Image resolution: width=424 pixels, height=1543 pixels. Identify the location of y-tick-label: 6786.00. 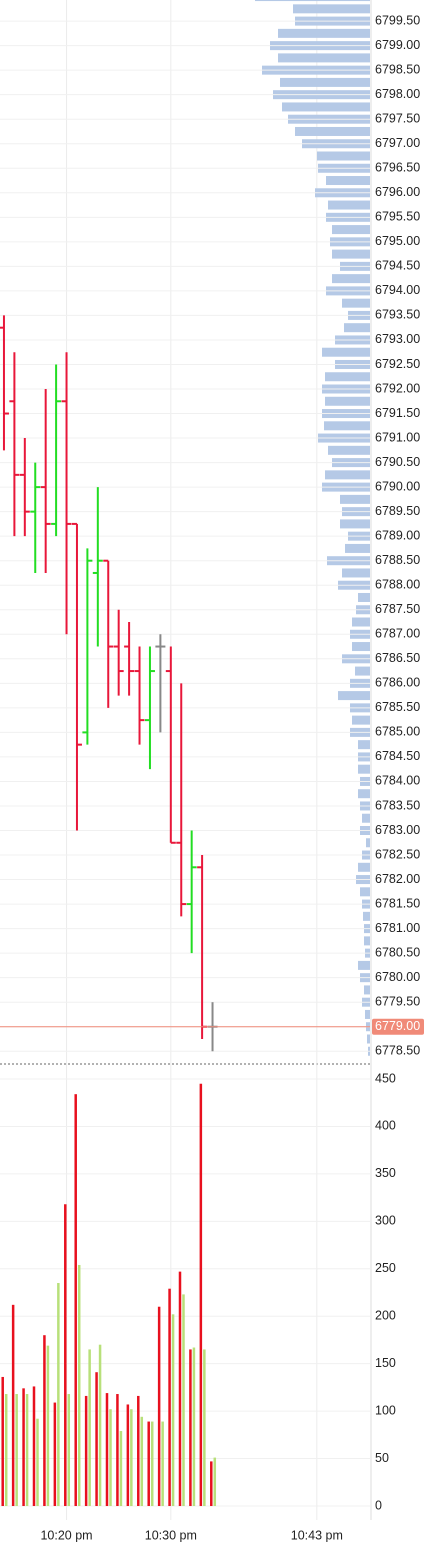
(397, 683).